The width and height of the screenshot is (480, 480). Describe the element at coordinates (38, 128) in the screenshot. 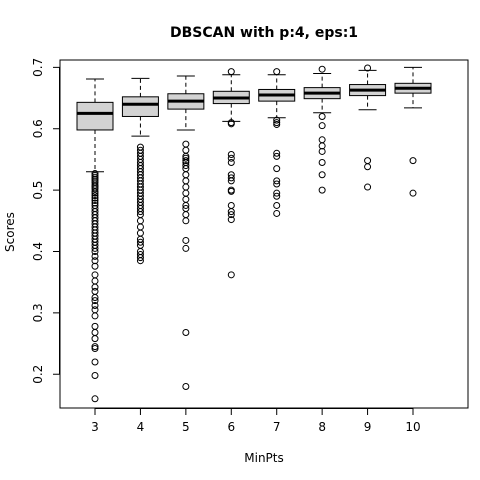

I see `y-tick-label: 0.6` at that location.